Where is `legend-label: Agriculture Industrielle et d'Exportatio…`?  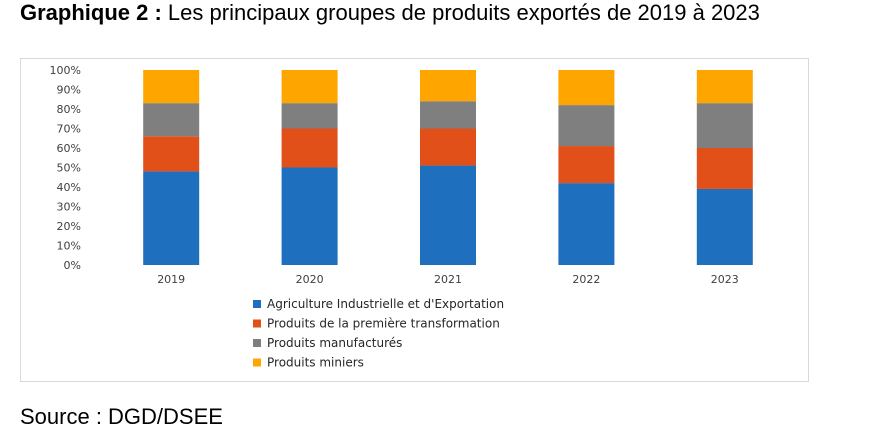
legend-label: Agriculture Industrielle et d'Exportatio… is located at coordinates (385, 304).